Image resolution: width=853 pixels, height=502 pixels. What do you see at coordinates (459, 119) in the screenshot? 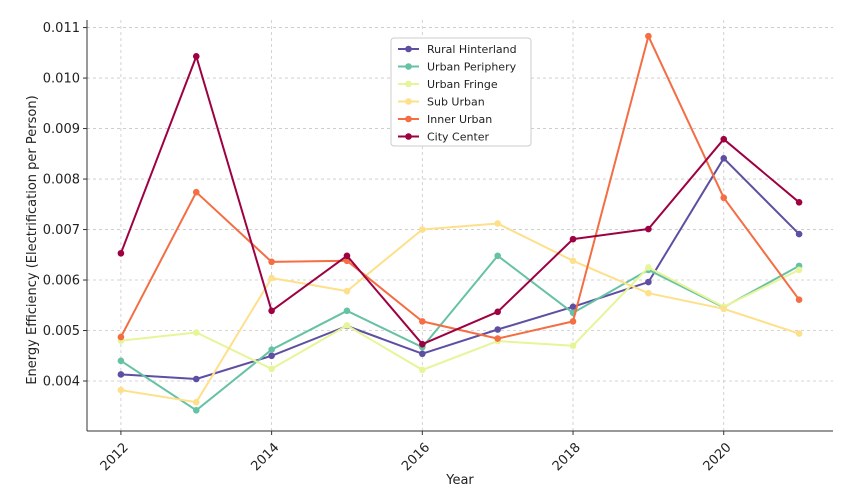
I see `legend-label: Inner Urban` at bounding box center [459, 119].